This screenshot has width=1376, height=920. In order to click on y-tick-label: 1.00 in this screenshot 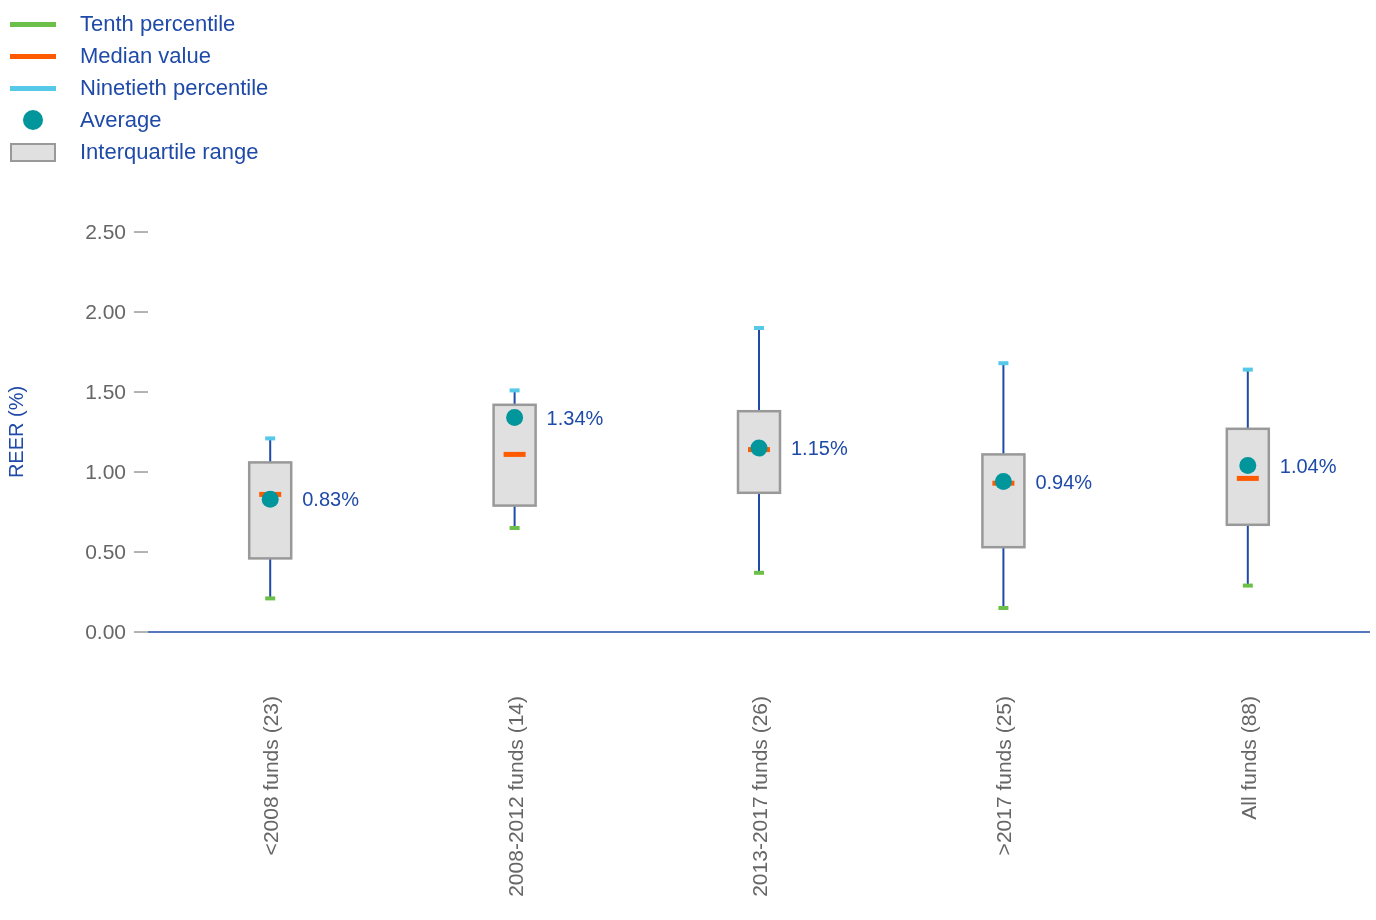, I will do `click(105, 472)`.